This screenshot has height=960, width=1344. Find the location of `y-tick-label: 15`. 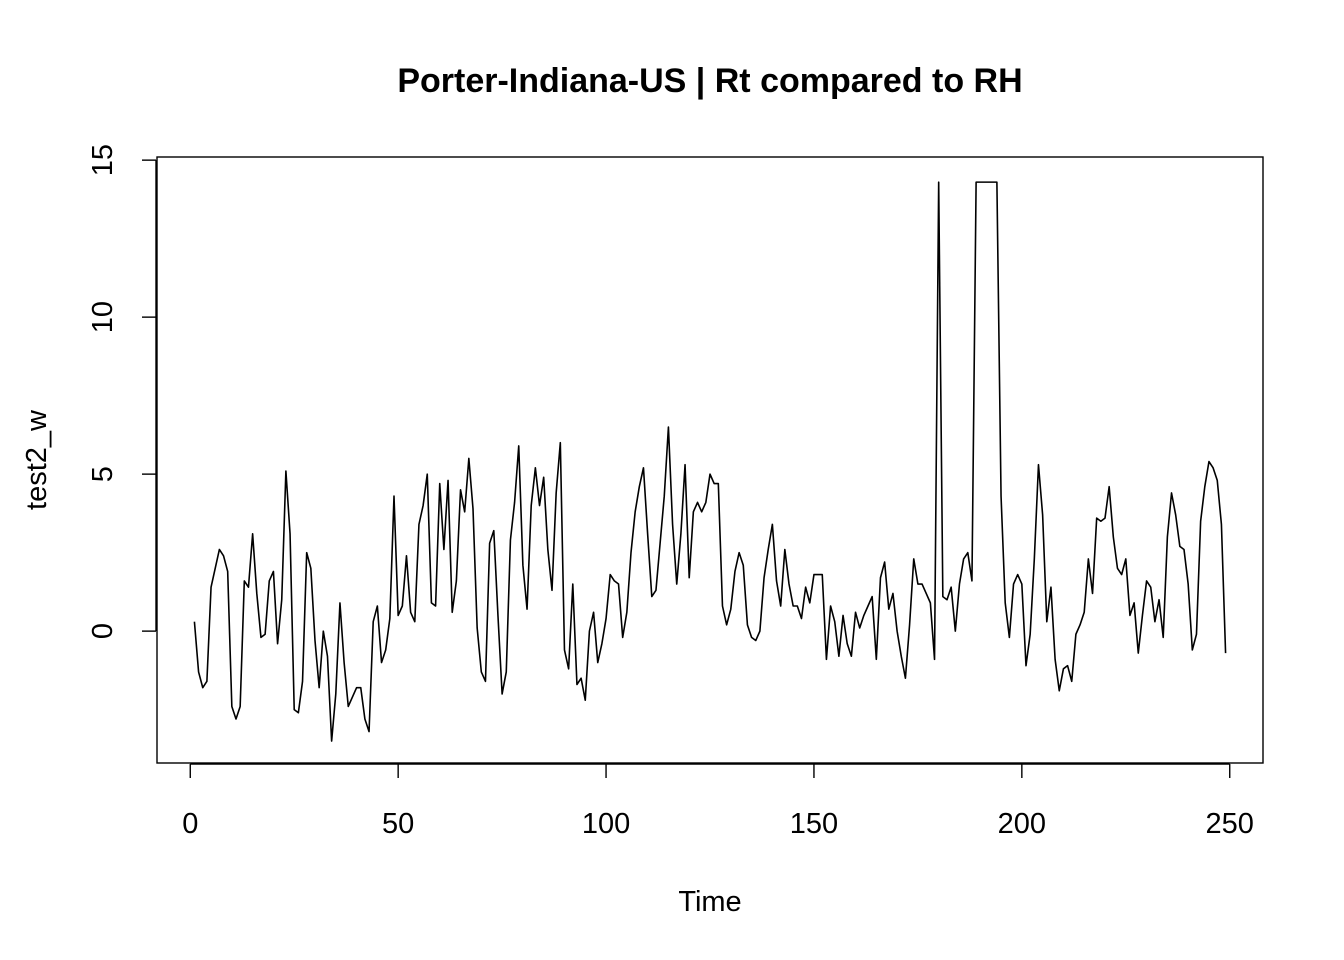

y-tick-label: 15 is located at coordinates (103, 160).